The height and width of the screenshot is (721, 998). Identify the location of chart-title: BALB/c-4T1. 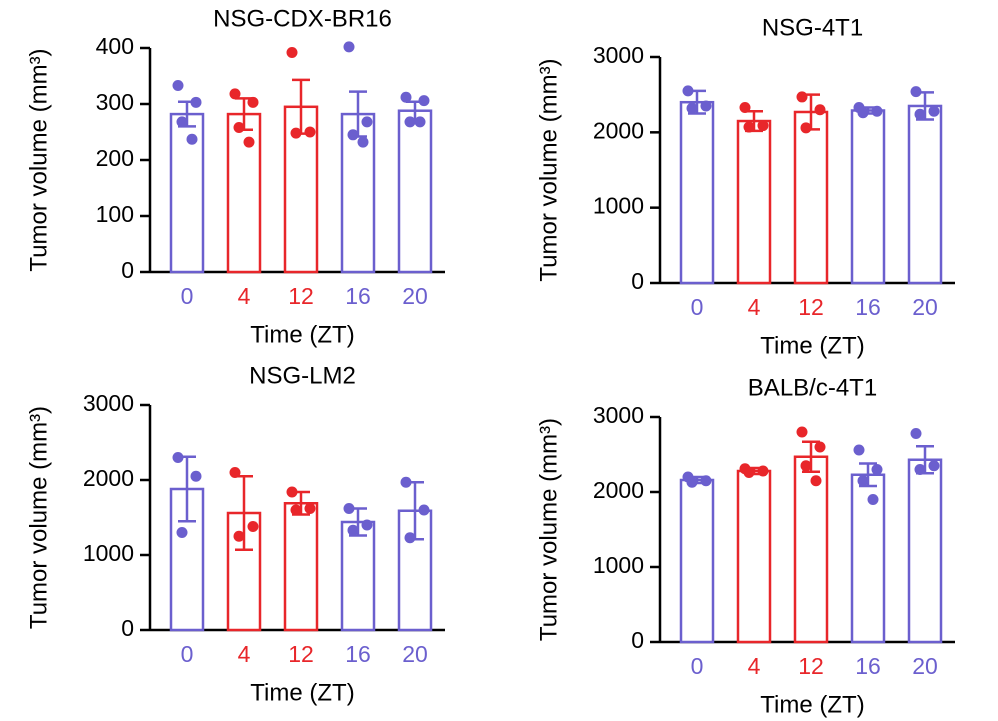
(812, 387).